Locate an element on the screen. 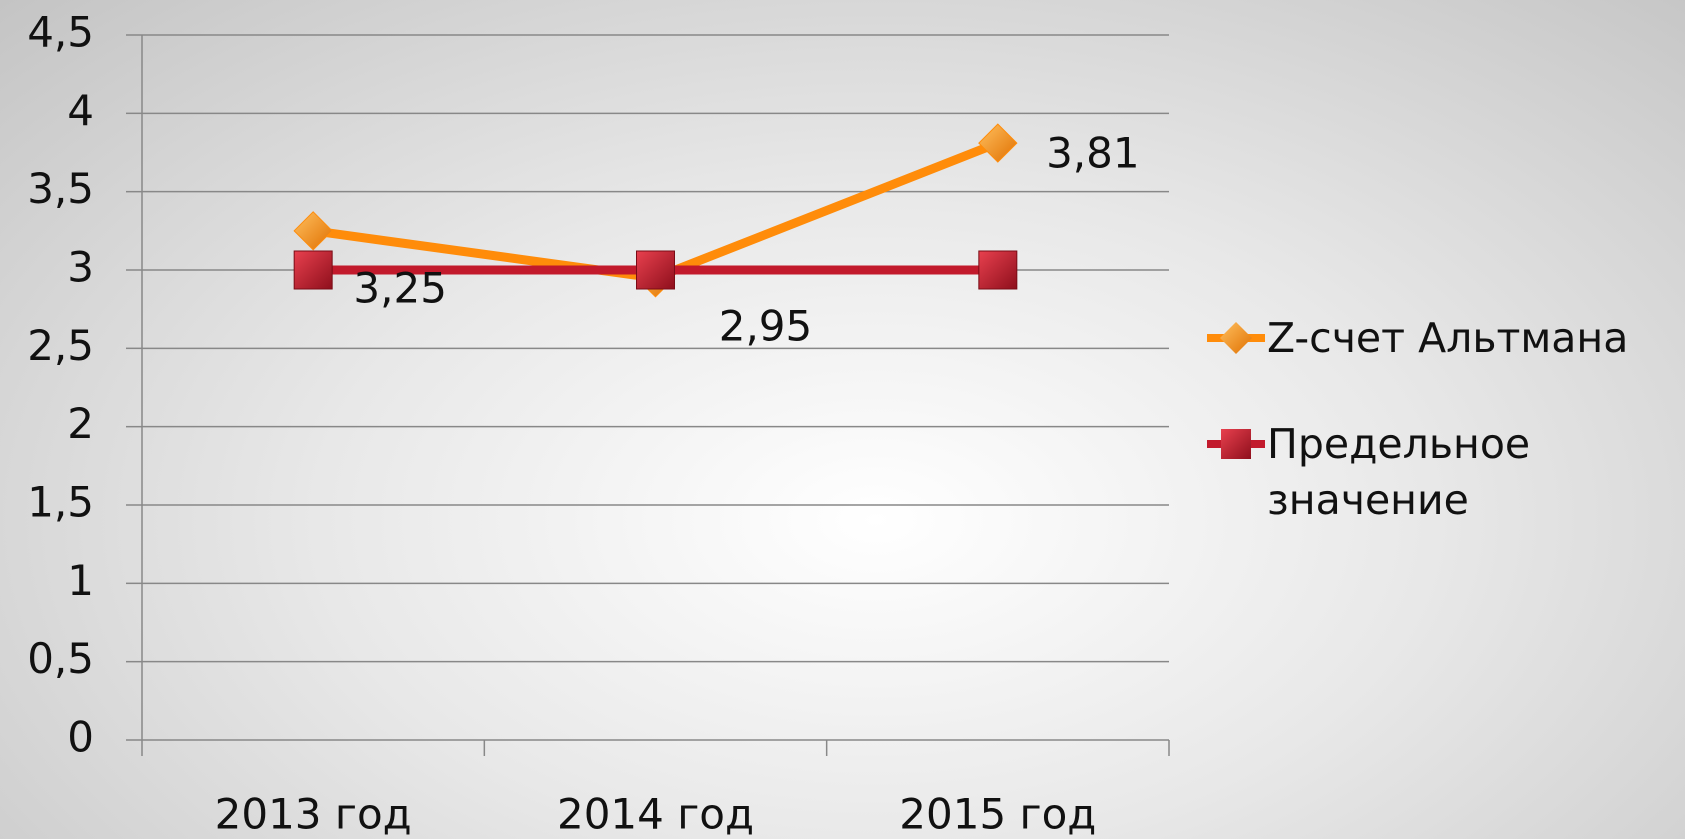 The height and width of the screenshot is (839, 1685). legend-item: Z-счет Альтмана is located at coordinates (1440, 338).